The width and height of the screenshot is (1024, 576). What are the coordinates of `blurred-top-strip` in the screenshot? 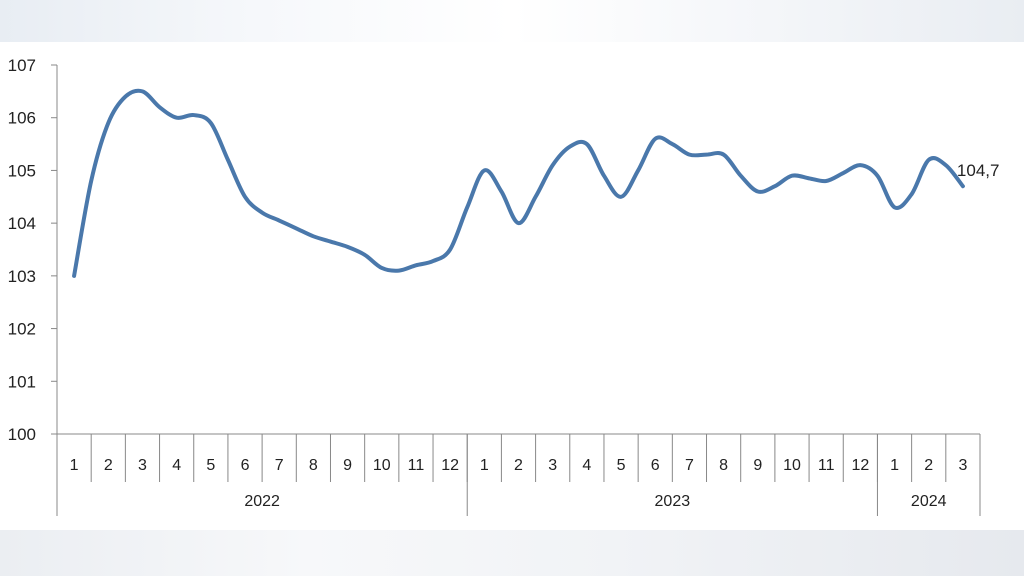 It's located at (512, 21).